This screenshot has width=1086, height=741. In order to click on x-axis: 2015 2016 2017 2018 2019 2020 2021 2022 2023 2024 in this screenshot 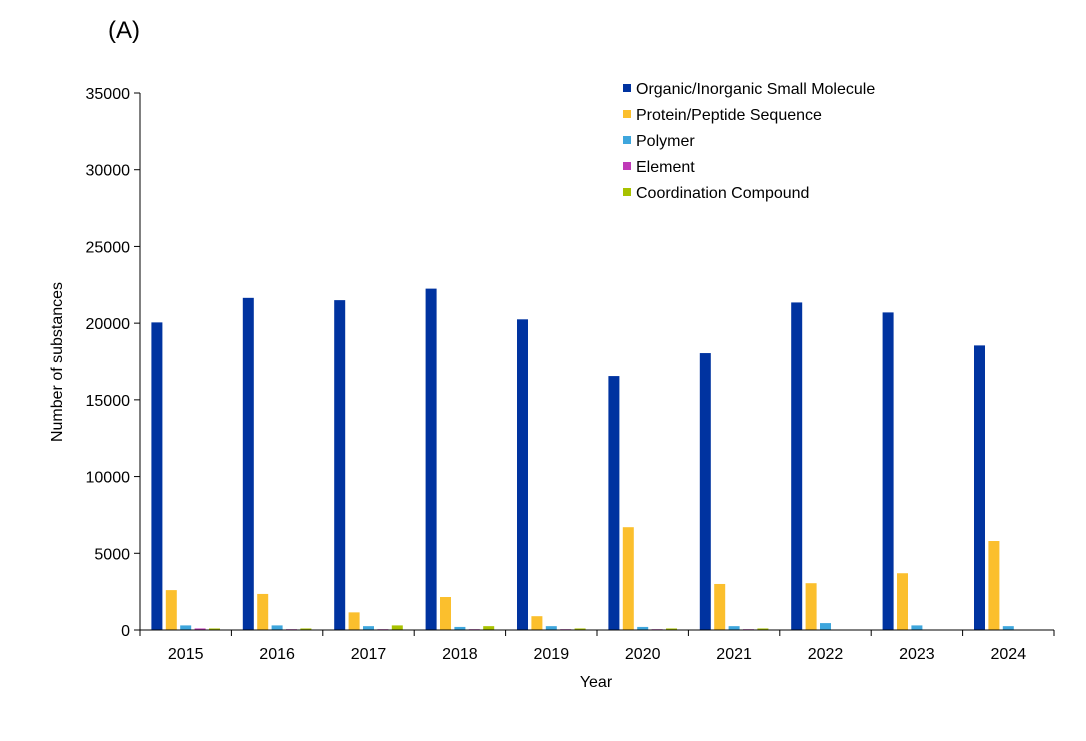, I will do `click(597, 646)`.